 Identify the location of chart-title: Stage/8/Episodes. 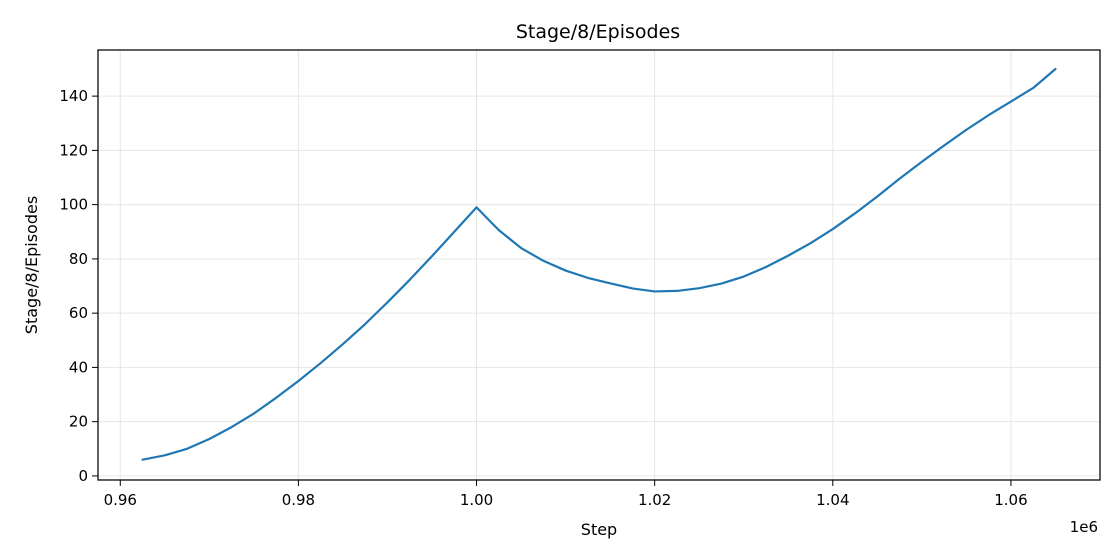
(598, 32).